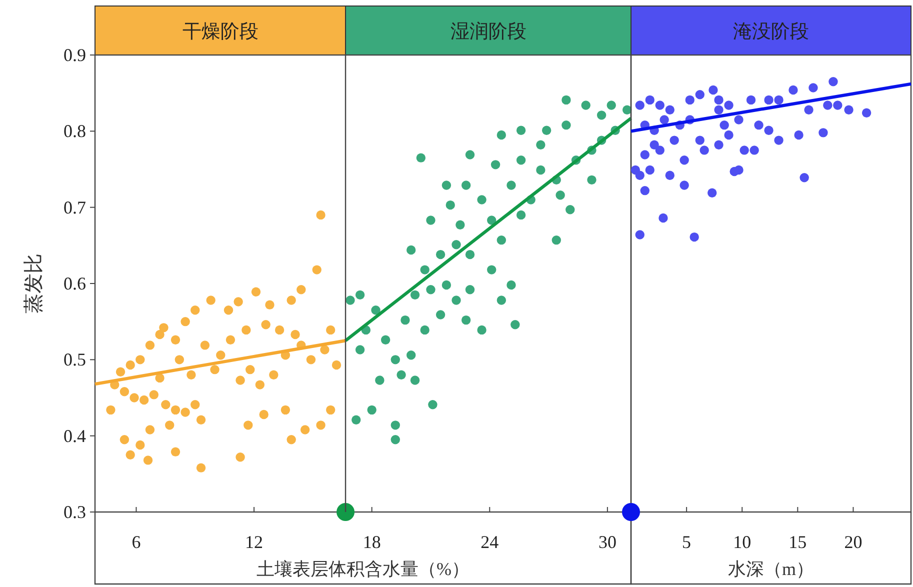  Describe the element at coordinates (853, 542) in the screenshot. I see `x-tick-label: 20` at that location.